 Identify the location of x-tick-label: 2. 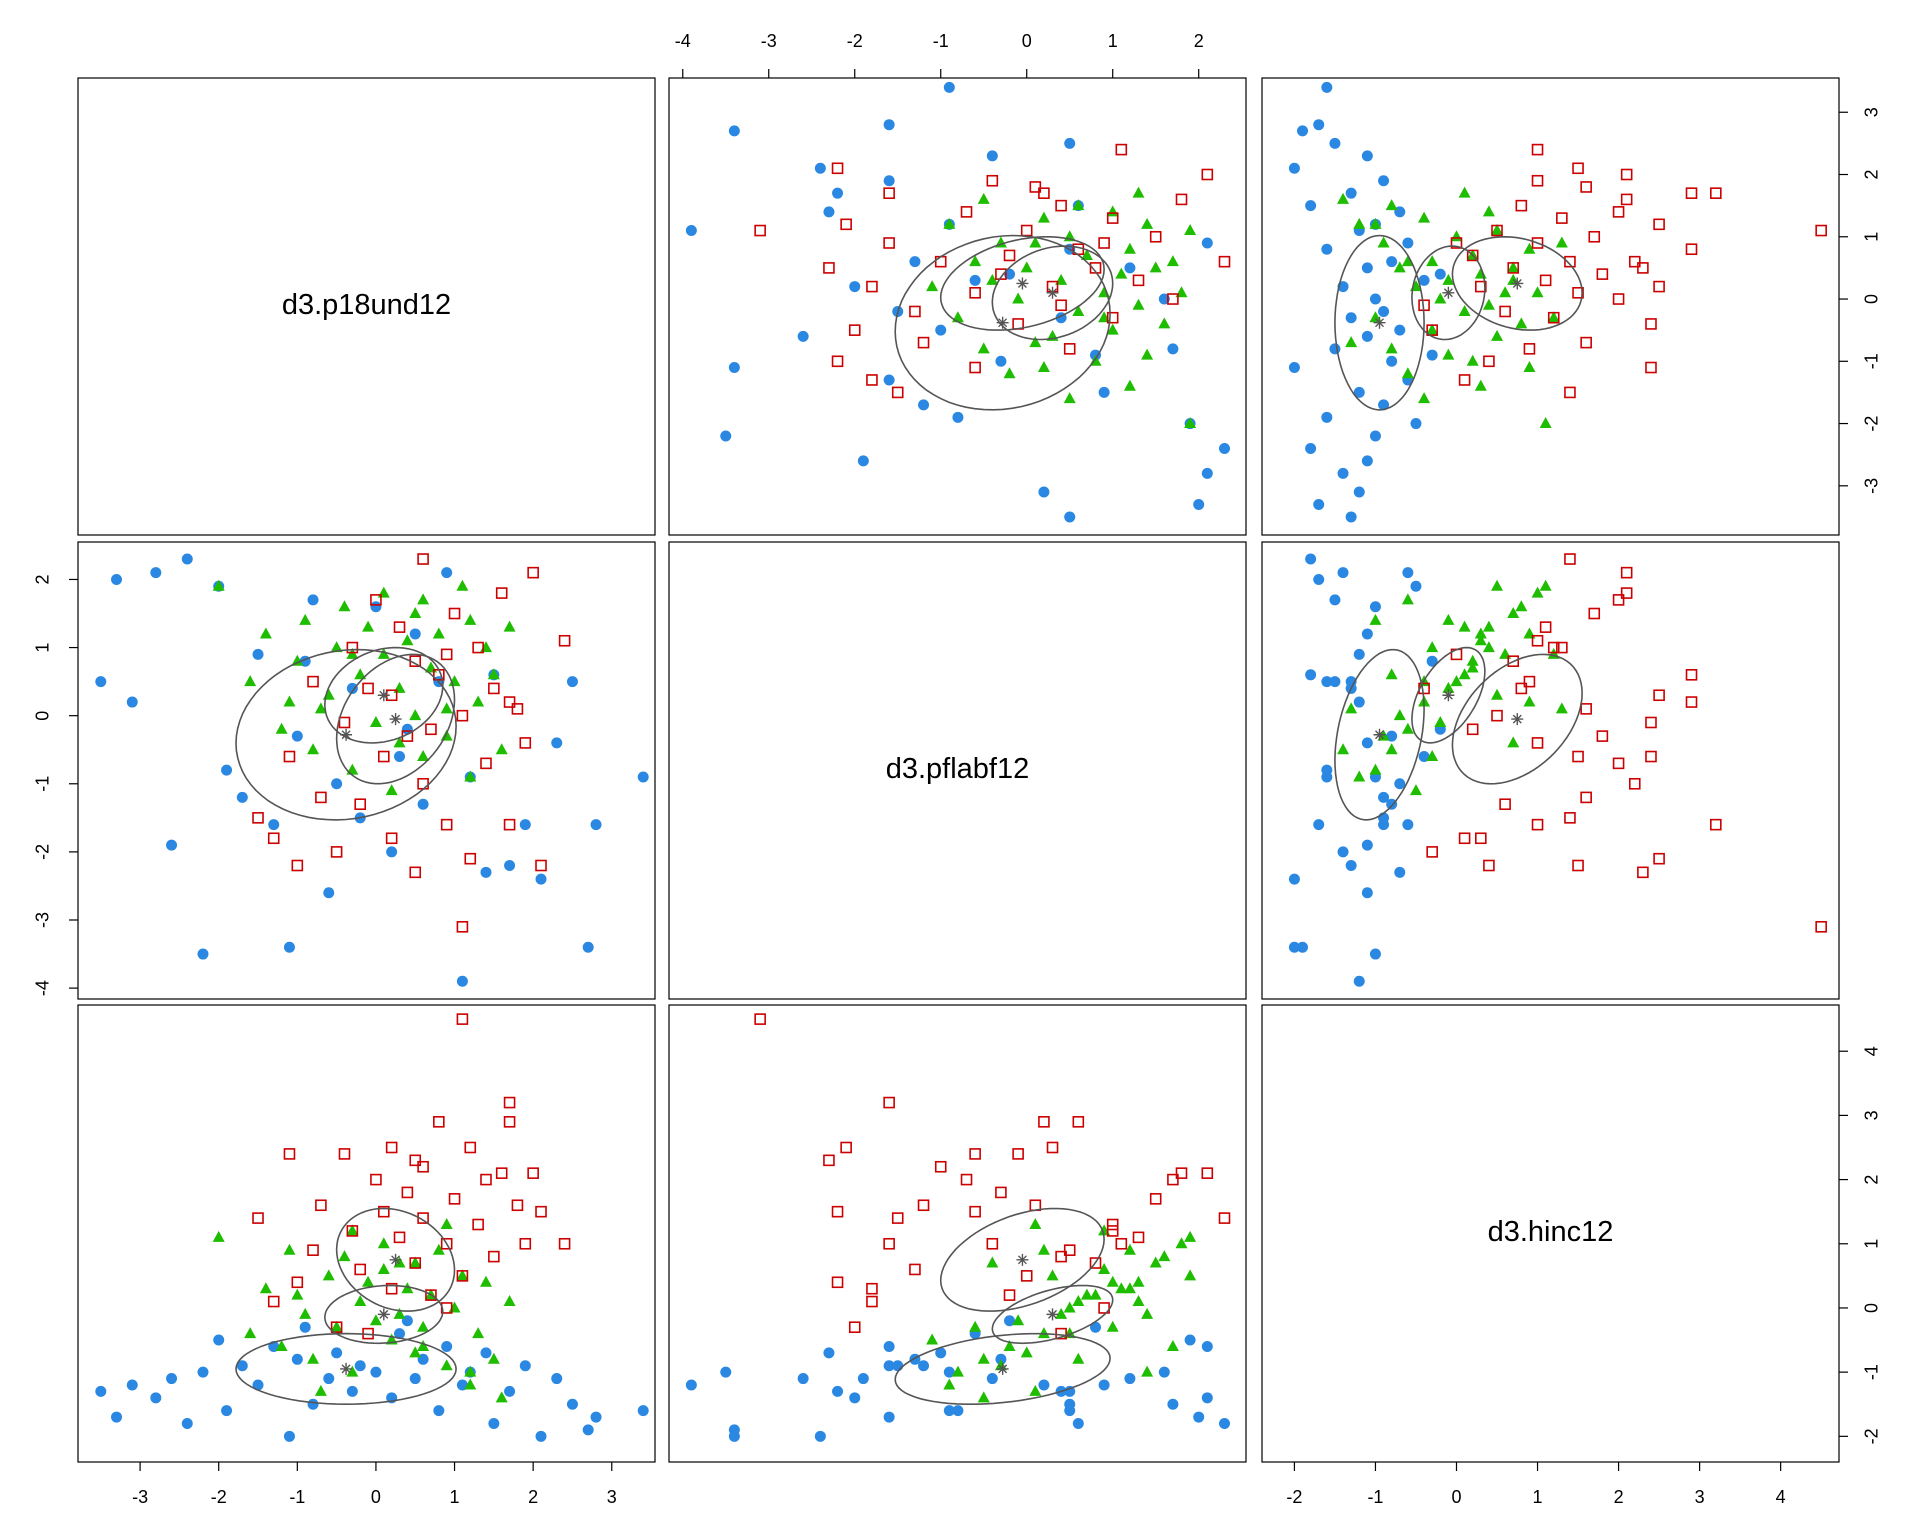
(533, 1497).